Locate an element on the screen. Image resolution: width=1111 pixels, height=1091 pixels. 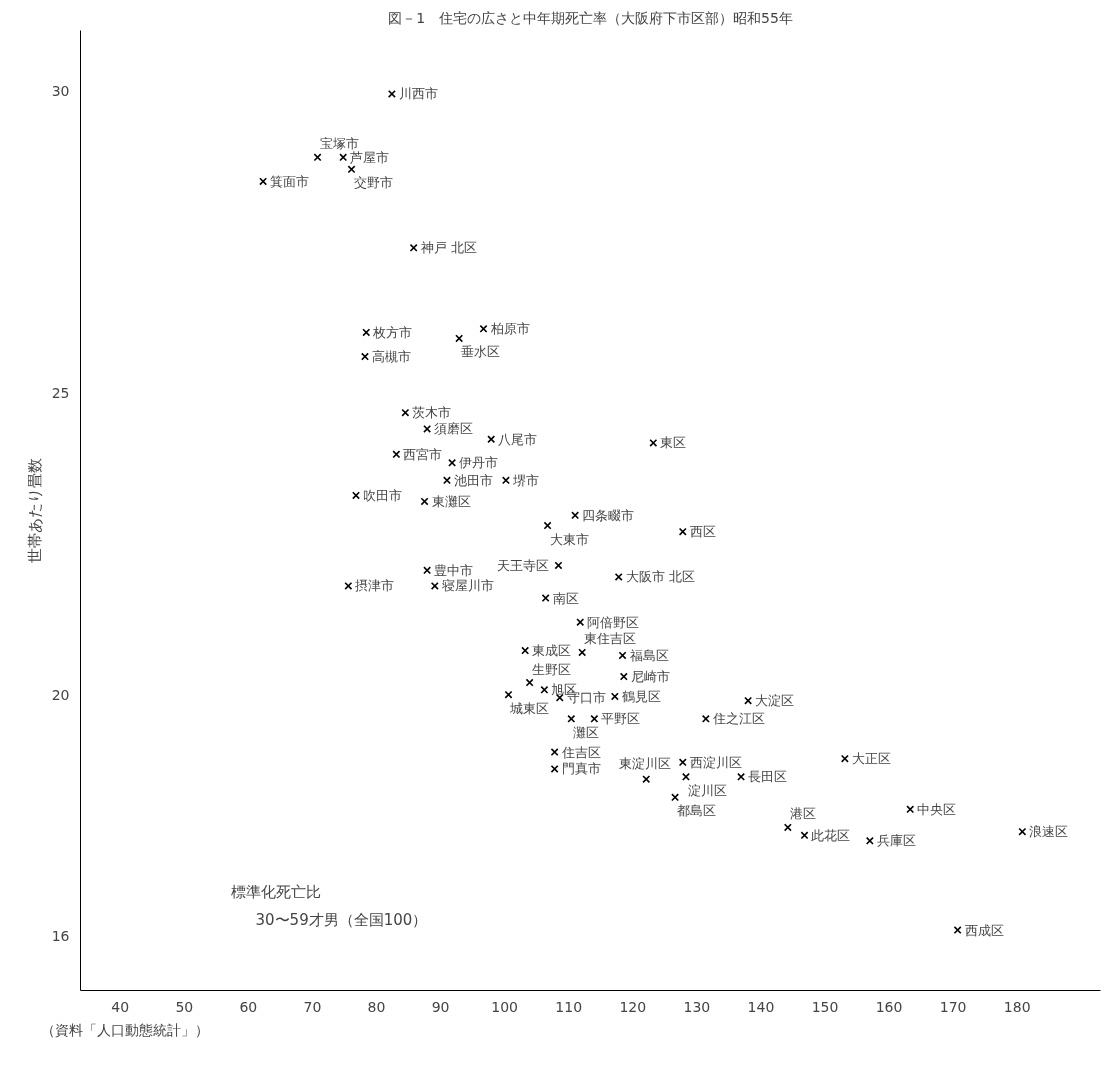
annotation: 灘区 is located at coordinates (586, 732).